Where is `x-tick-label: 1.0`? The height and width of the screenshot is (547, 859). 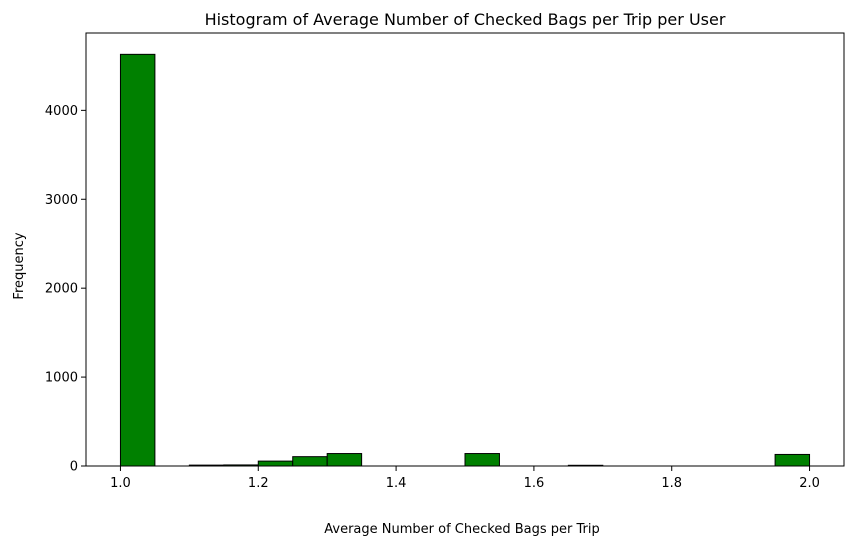 x-tick-label: 1.0 is located at coordinates (120, 483).